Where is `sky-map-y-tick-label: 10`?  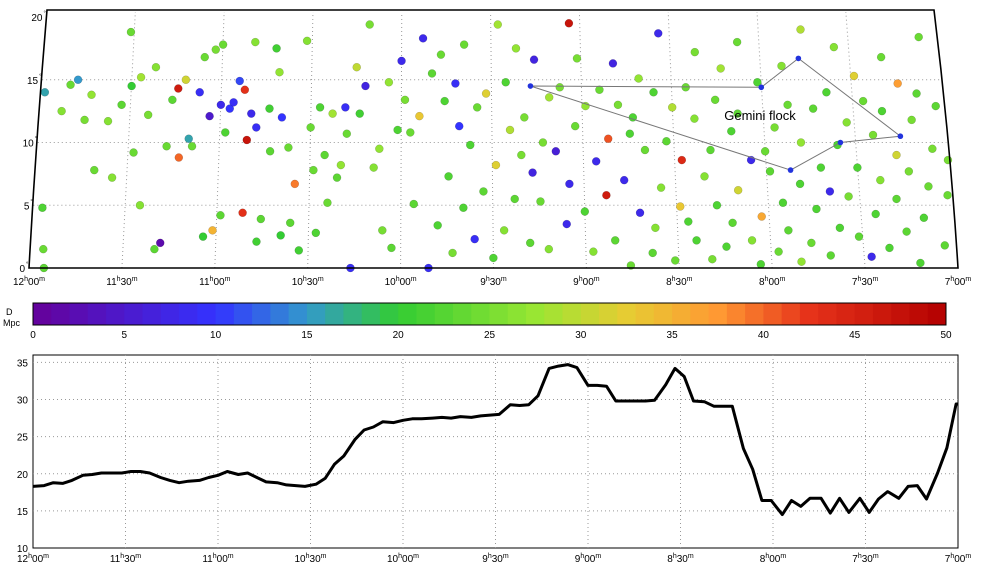 sky-map-y-tick-label: 10 is located at coordinates (29, 144).